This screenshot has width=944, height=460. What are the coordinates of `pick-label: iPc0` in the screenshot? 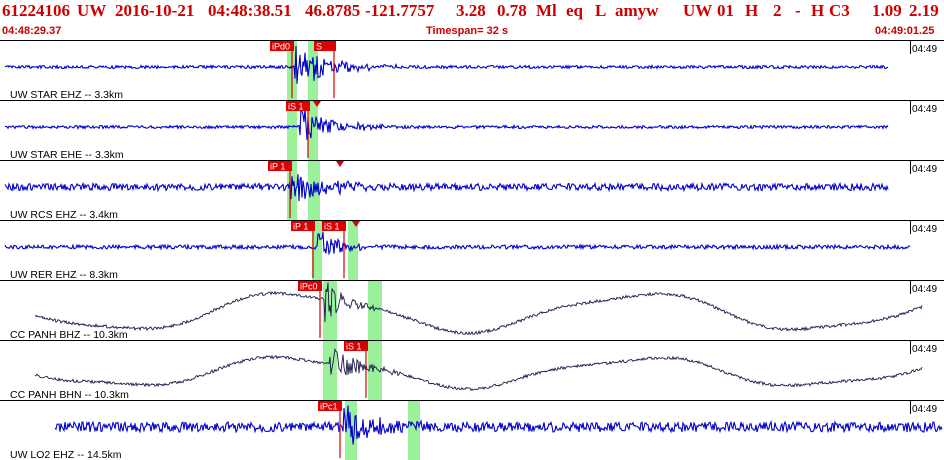 It's located at (309, 287).